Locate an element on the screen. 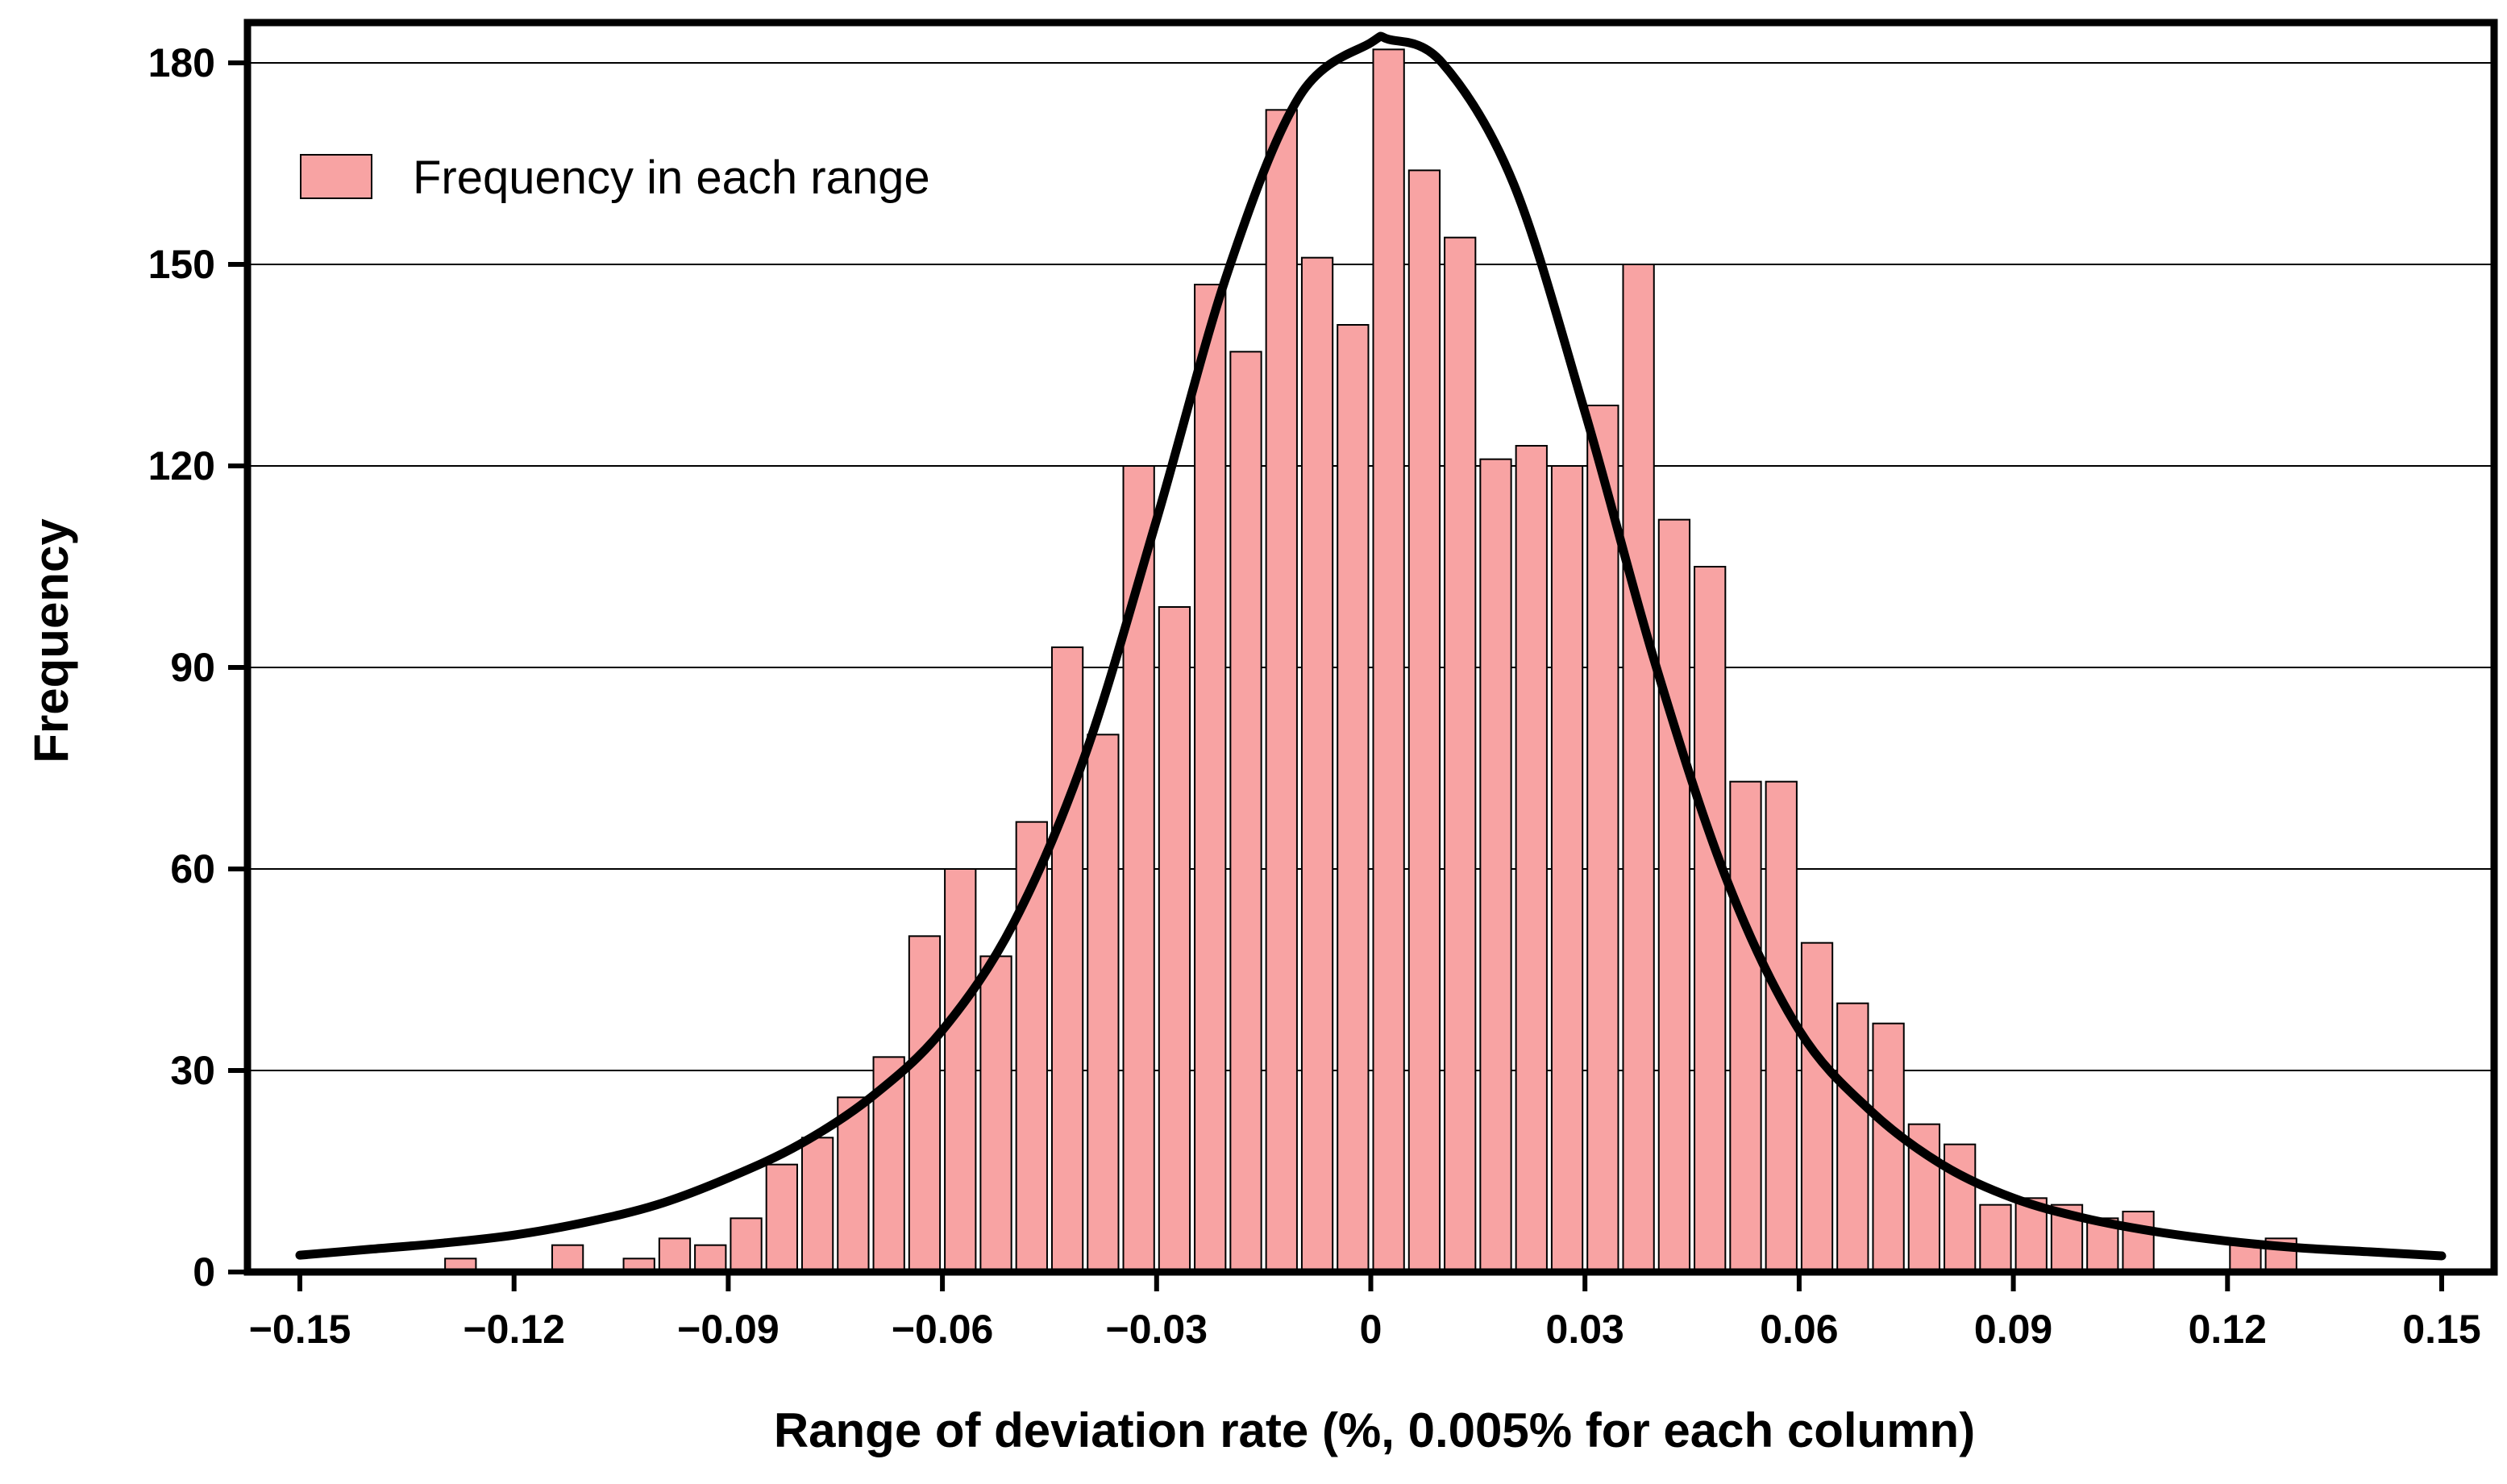  x-tick-label: 0.09 is located at coordinates (2013, 1329).